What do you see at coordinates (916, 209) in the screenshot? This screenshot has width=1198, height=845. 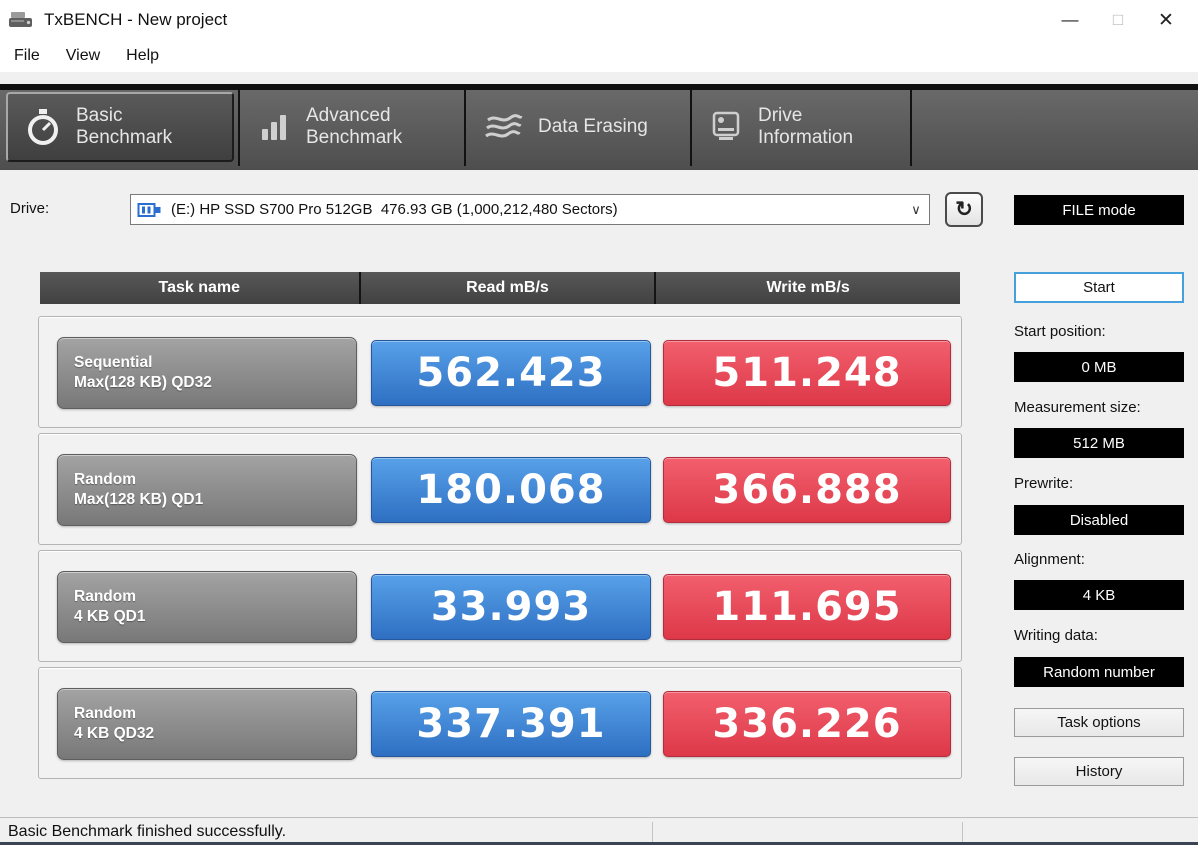 I see `chevron-down-icon: ∨` at bounding box center [916, 209].